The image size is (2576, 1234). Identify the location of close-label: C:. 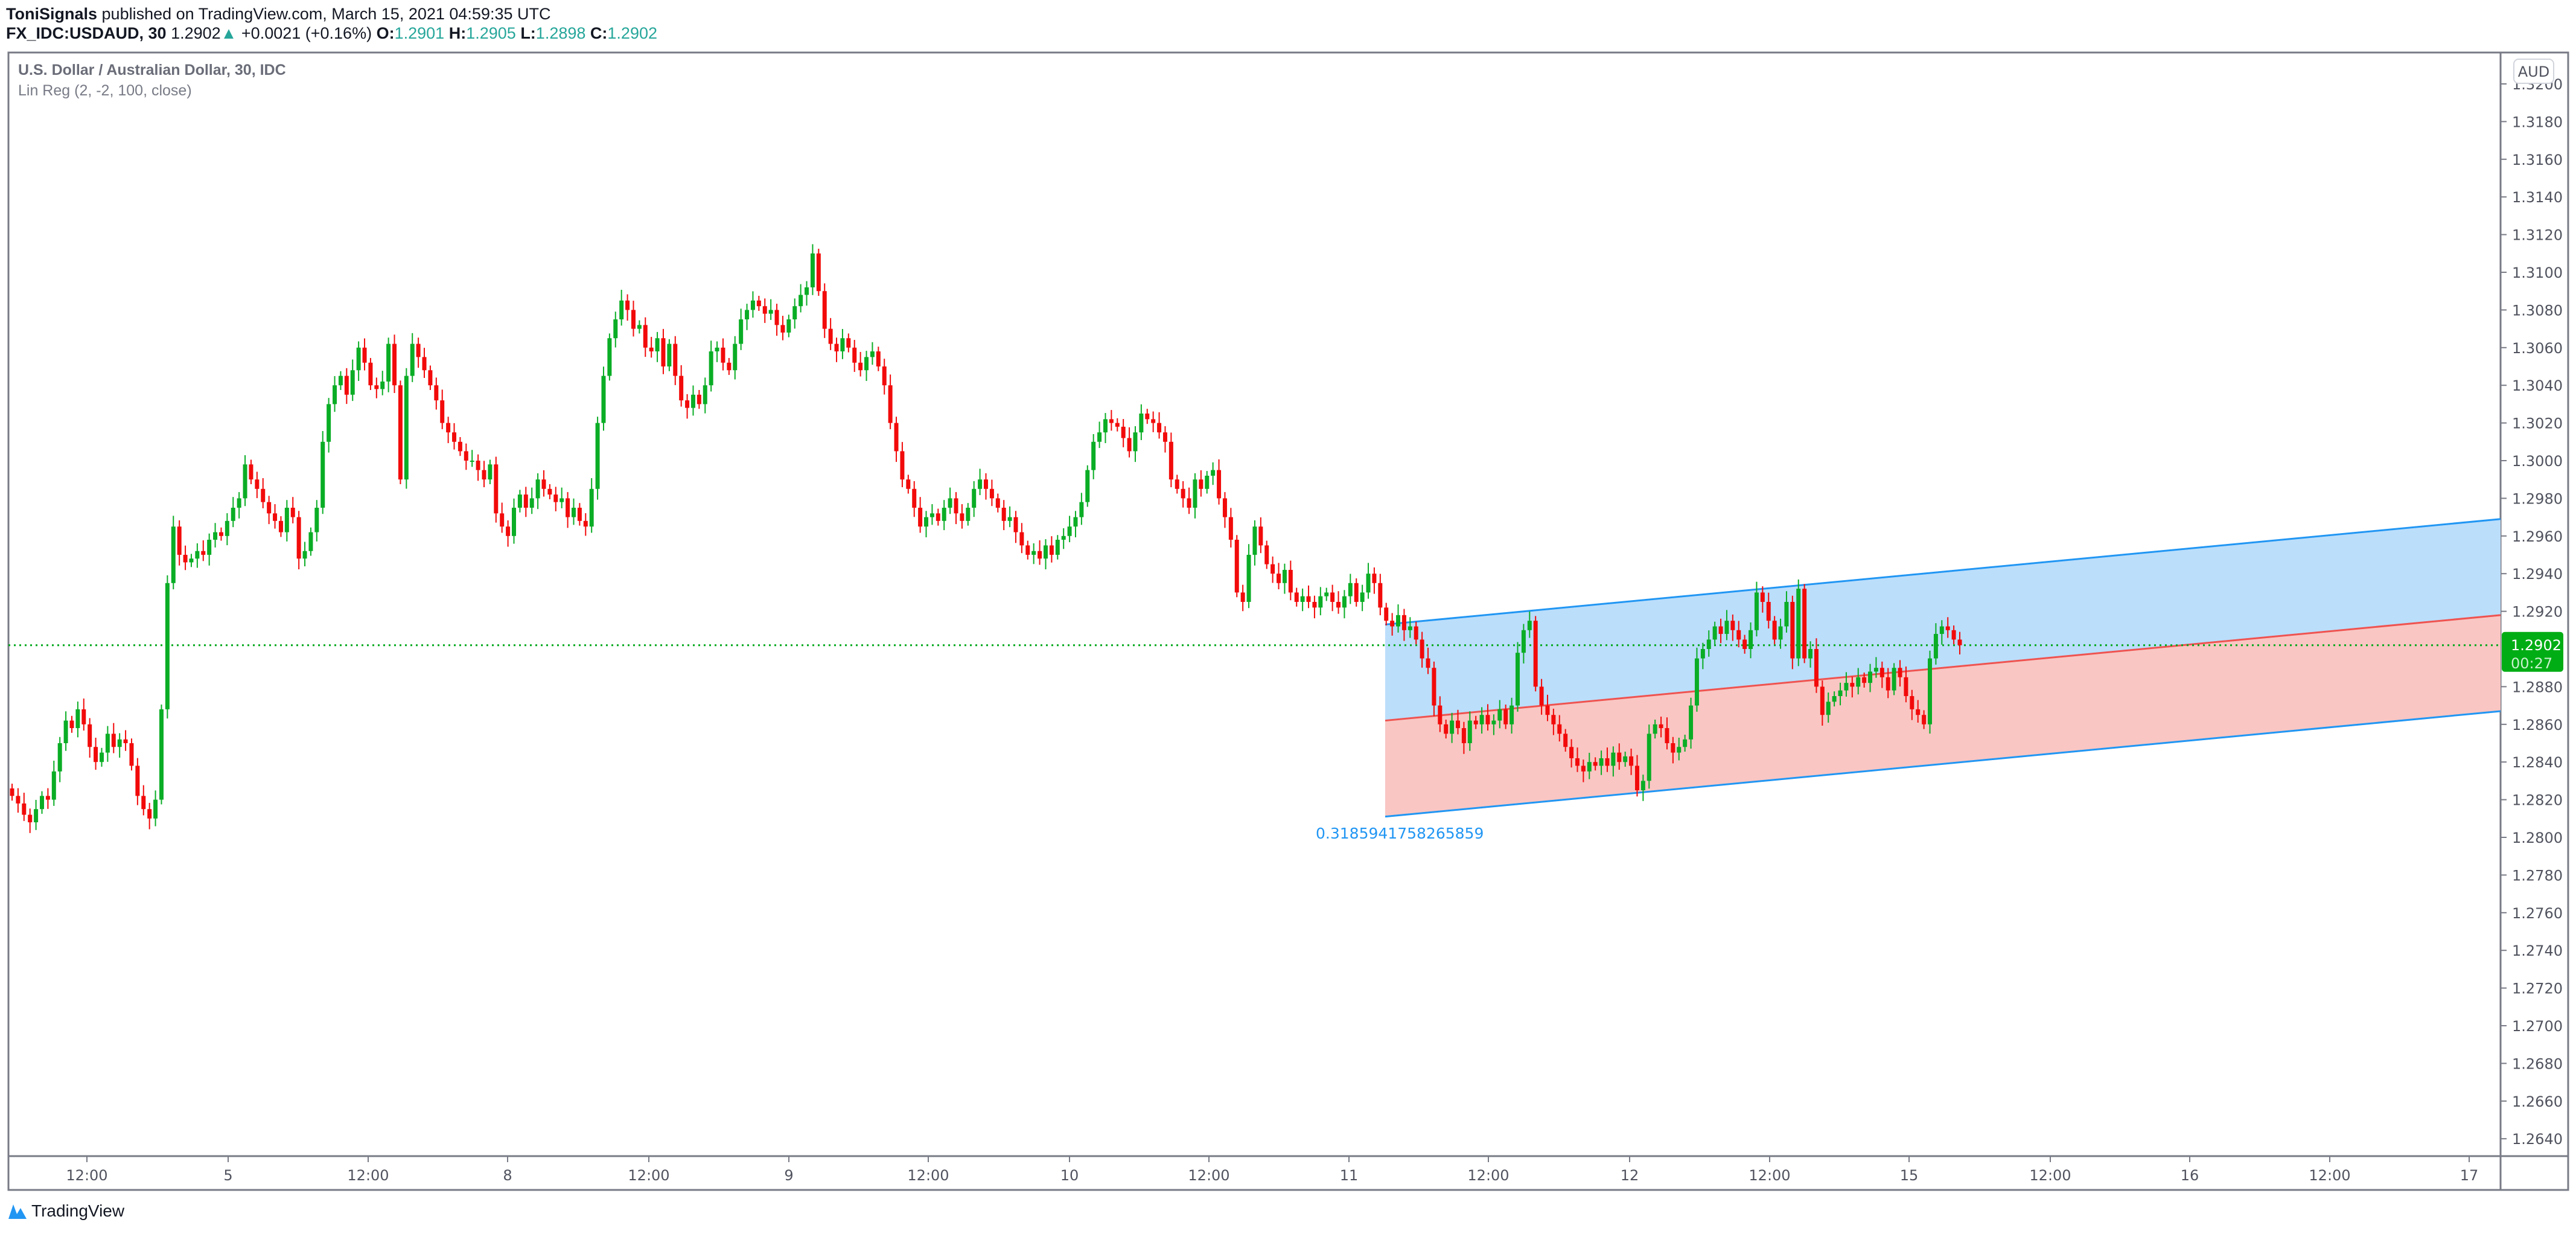
(599, 33).